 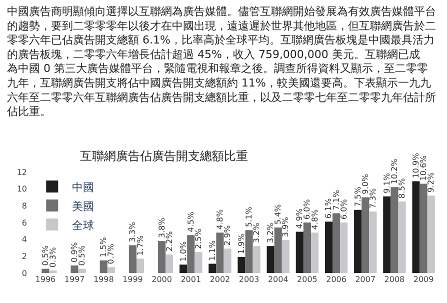 What do you see at coordinates (83, 187) in the screenshot?
I see `legend-label: 中國` at bounding box center [83, 187].